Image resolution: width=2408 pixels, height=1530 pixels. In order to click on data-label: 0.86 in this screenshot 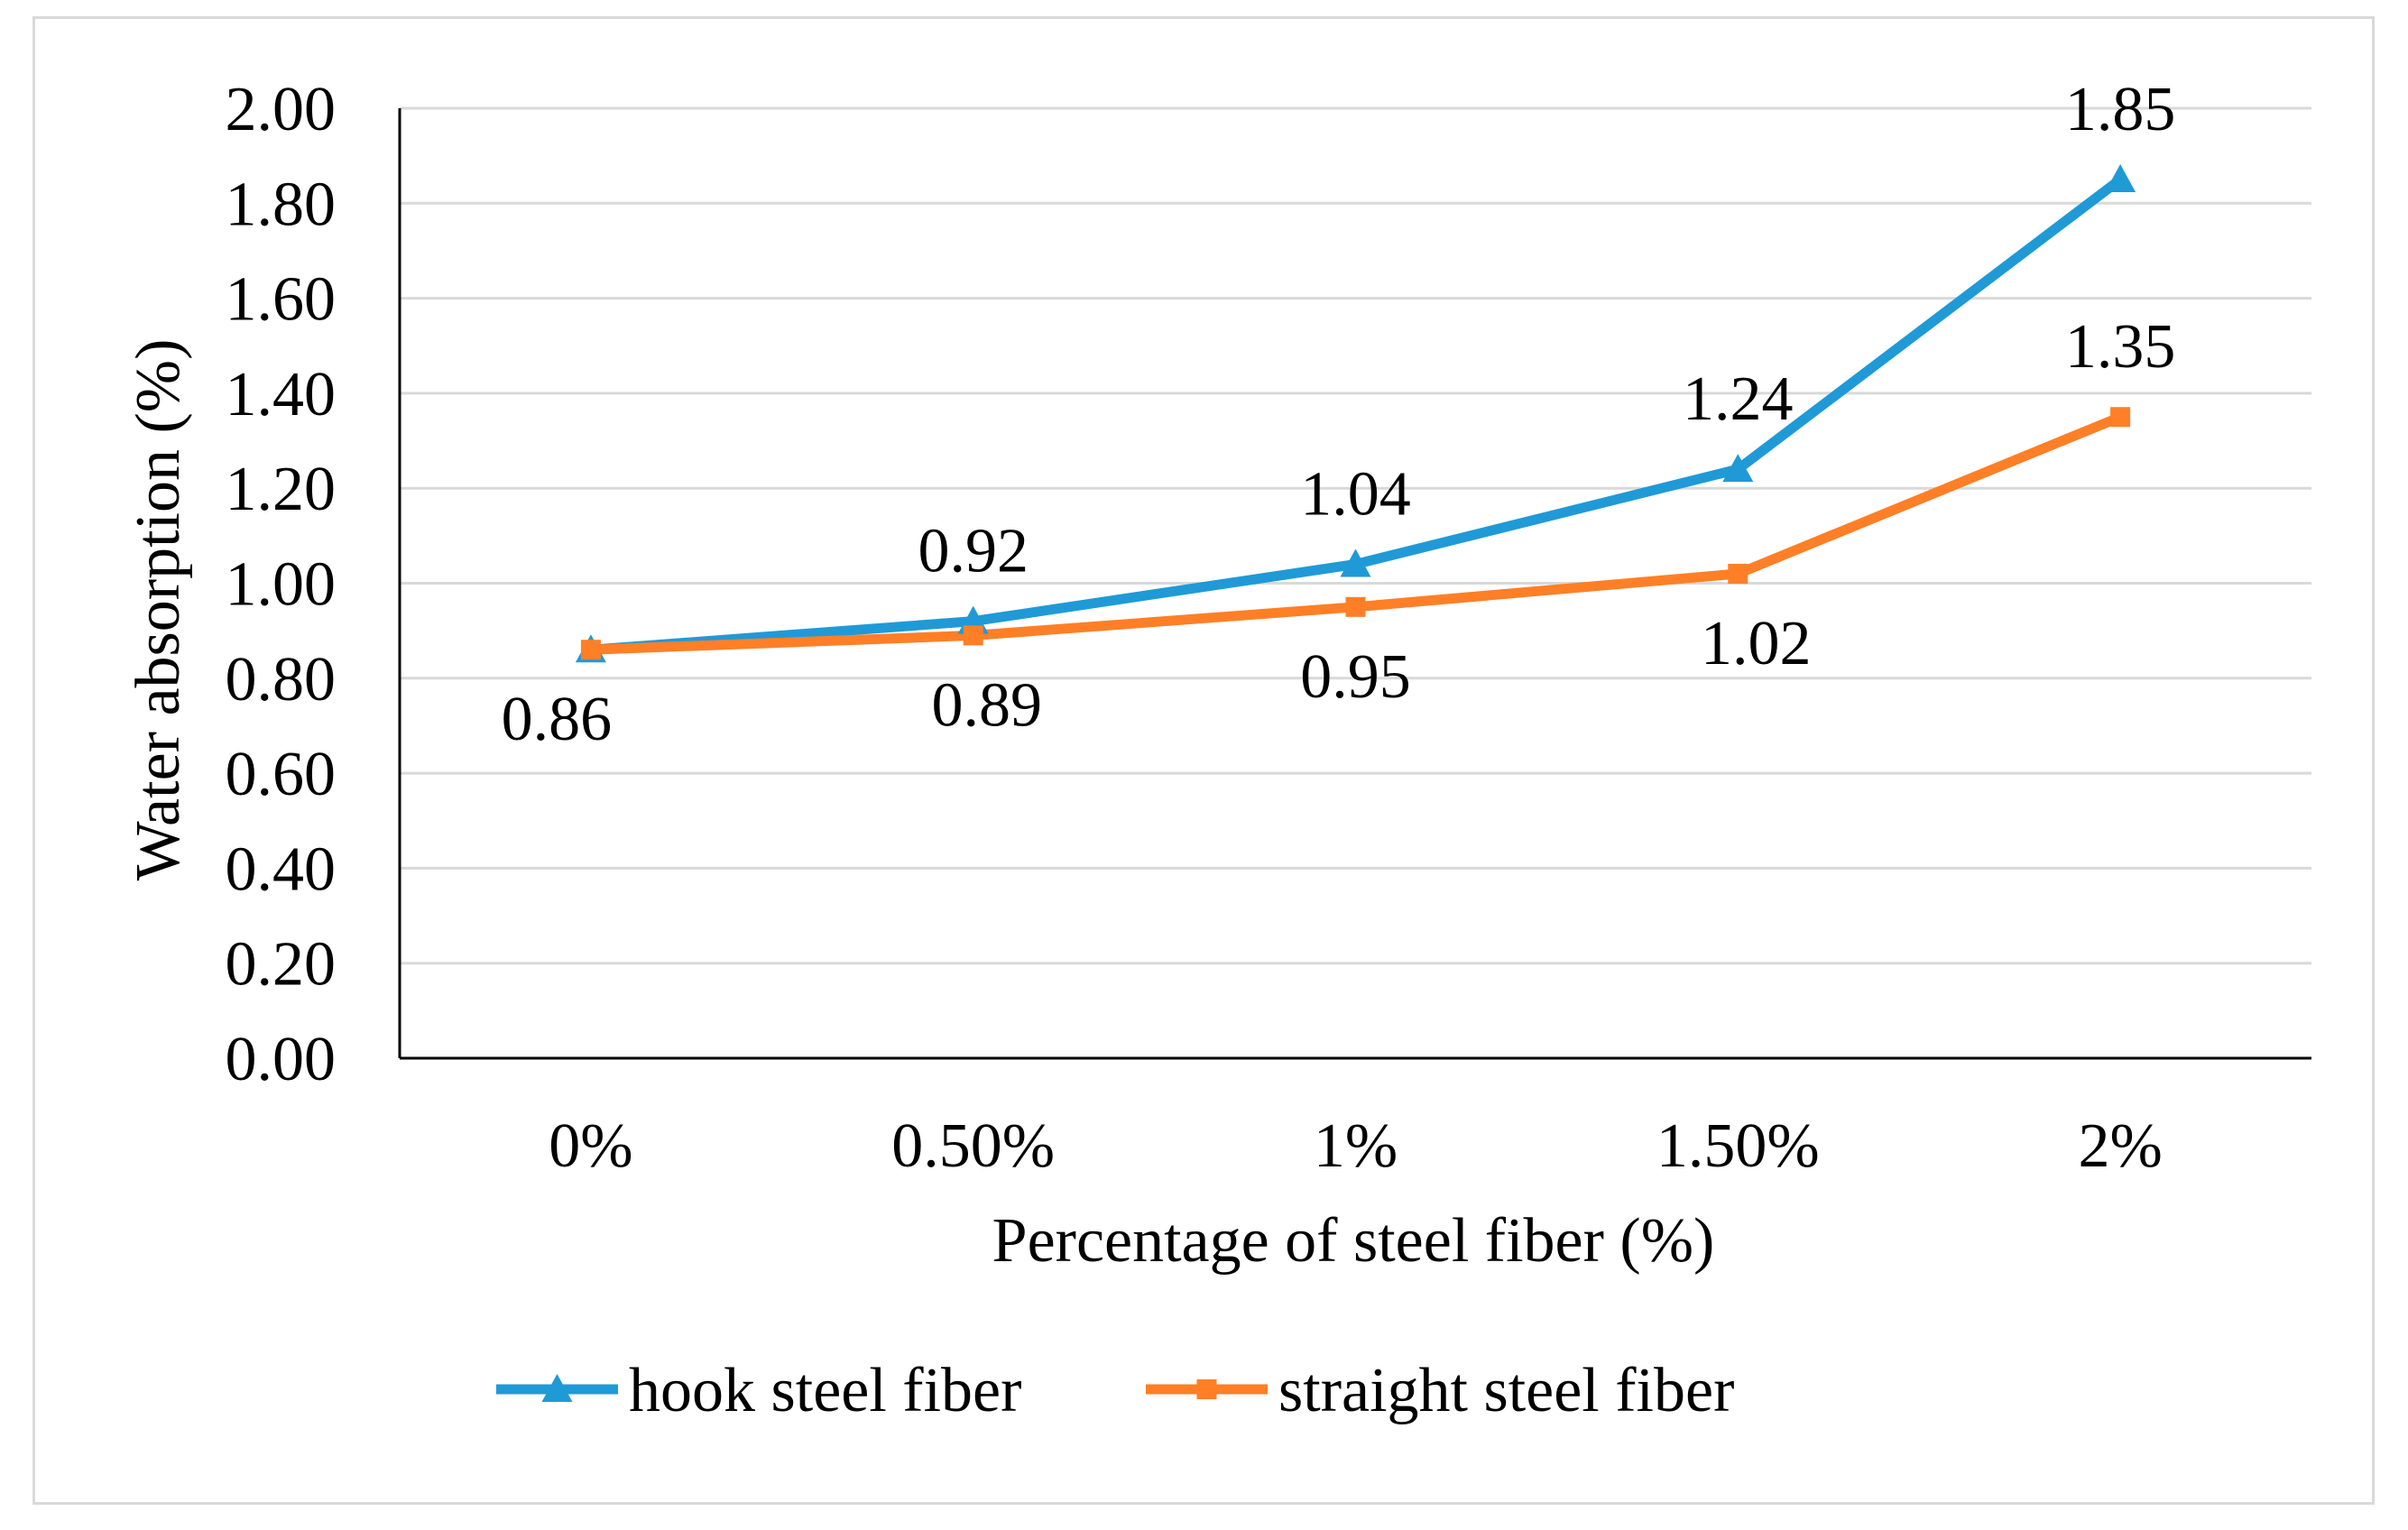, I will do `click(557, 720)`.